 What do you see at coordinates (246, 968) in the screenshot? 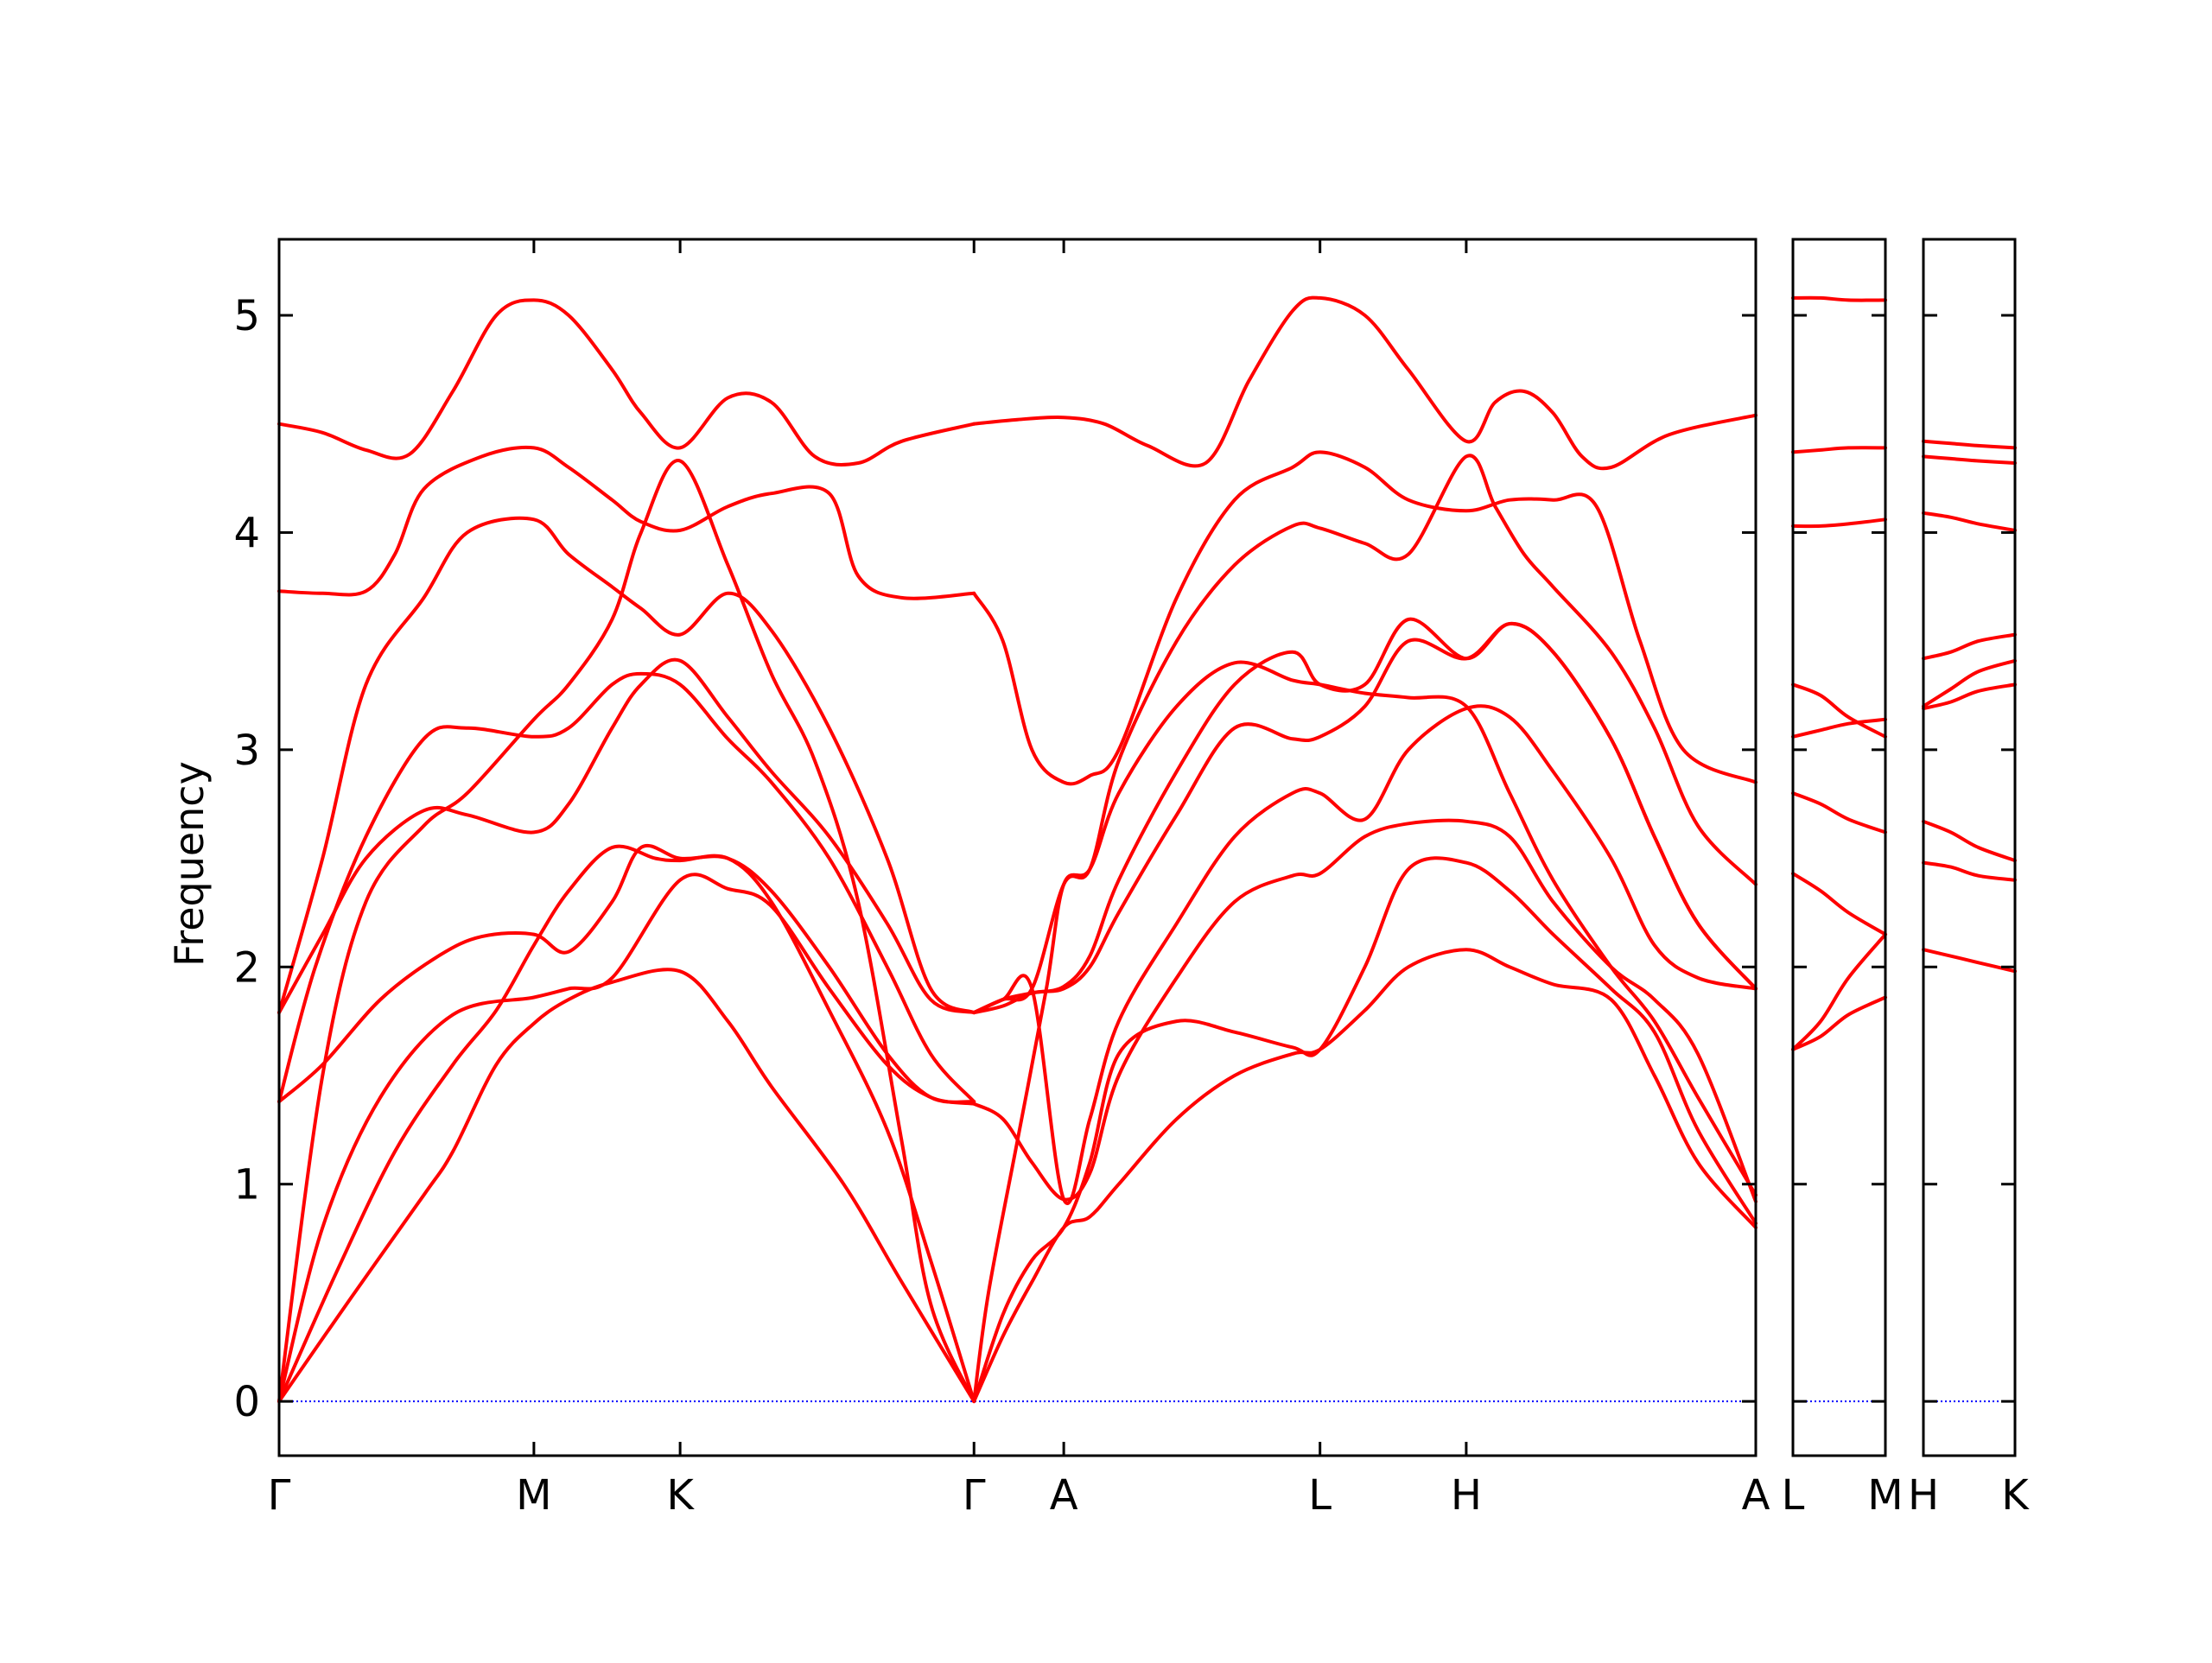
I see `y-tick-label: 2` at bounding box center [246, 968].